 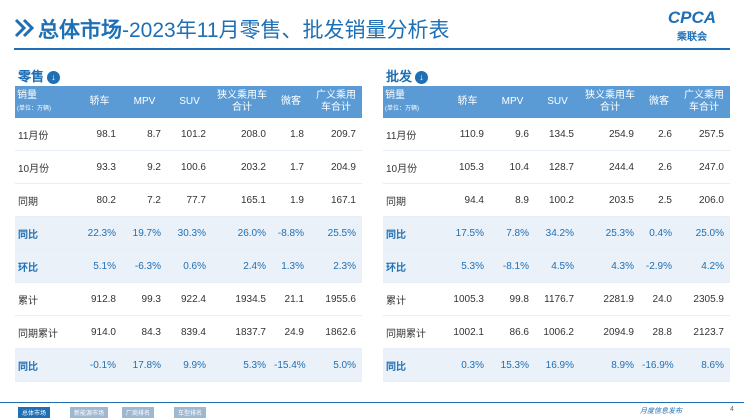 What do you see at coordinates (242, 233) in the screenshot?
I see `cell: 26.0%` at bounding box center [242, 233].